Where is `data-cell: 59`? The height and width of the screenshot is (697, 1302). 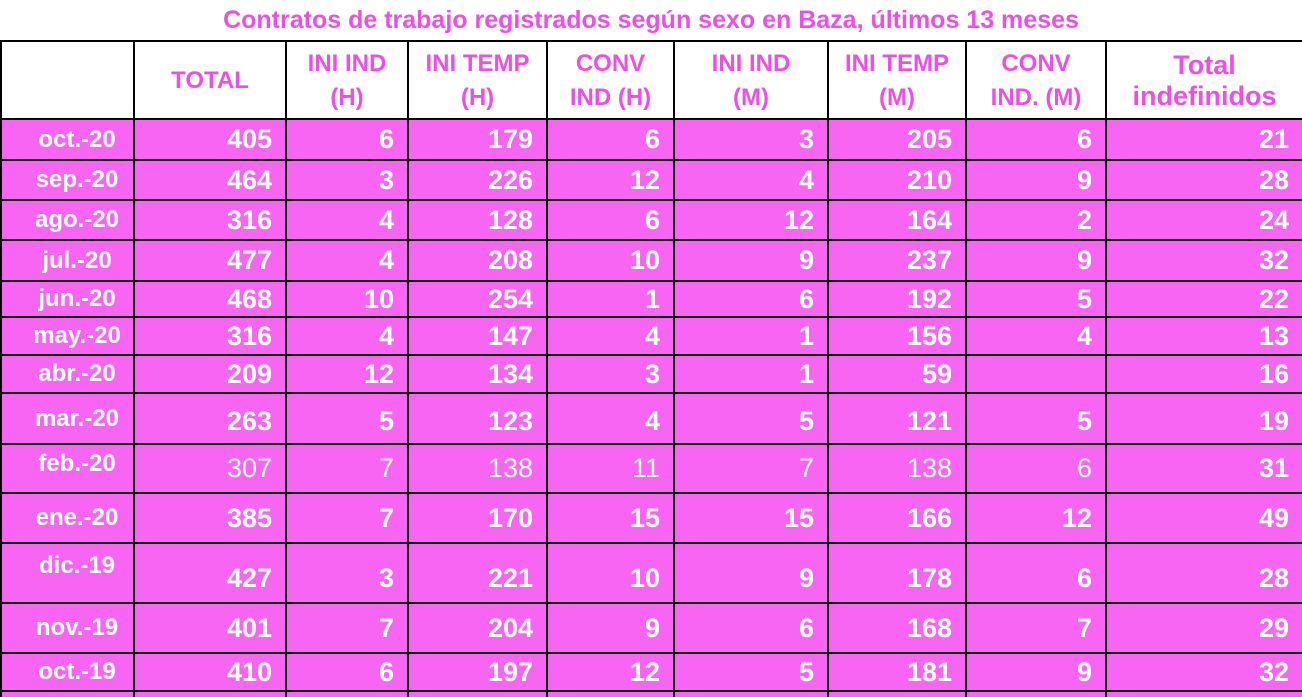 data-cell: 59 is located at coordinates (897, 374).